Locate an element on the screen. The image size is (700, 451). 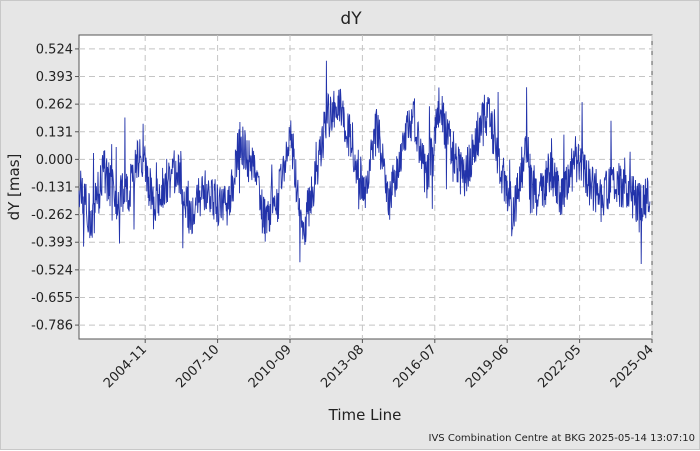
chart-title: dY is located at coordinates (351, 19).